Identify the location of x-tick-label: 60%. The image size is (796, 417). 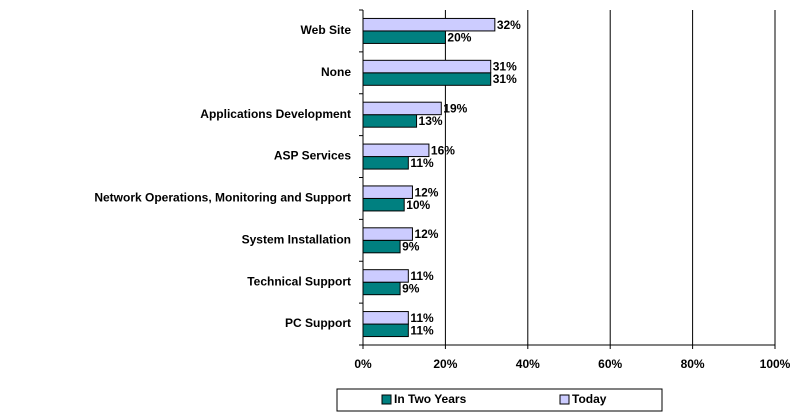
(610, 364).